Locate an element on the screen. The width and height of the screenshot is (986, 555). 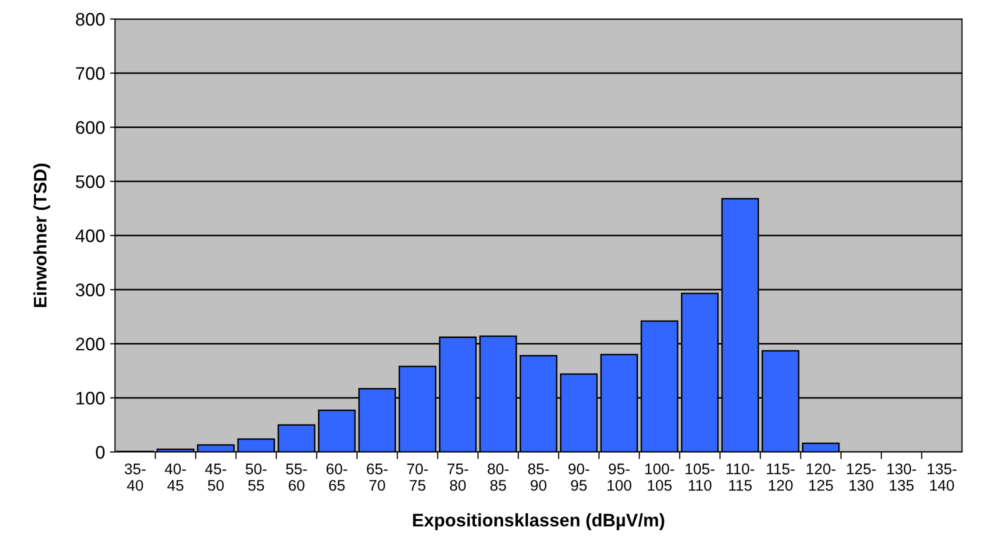
y-tick-label: 300 is located at coordinates (90, 290).